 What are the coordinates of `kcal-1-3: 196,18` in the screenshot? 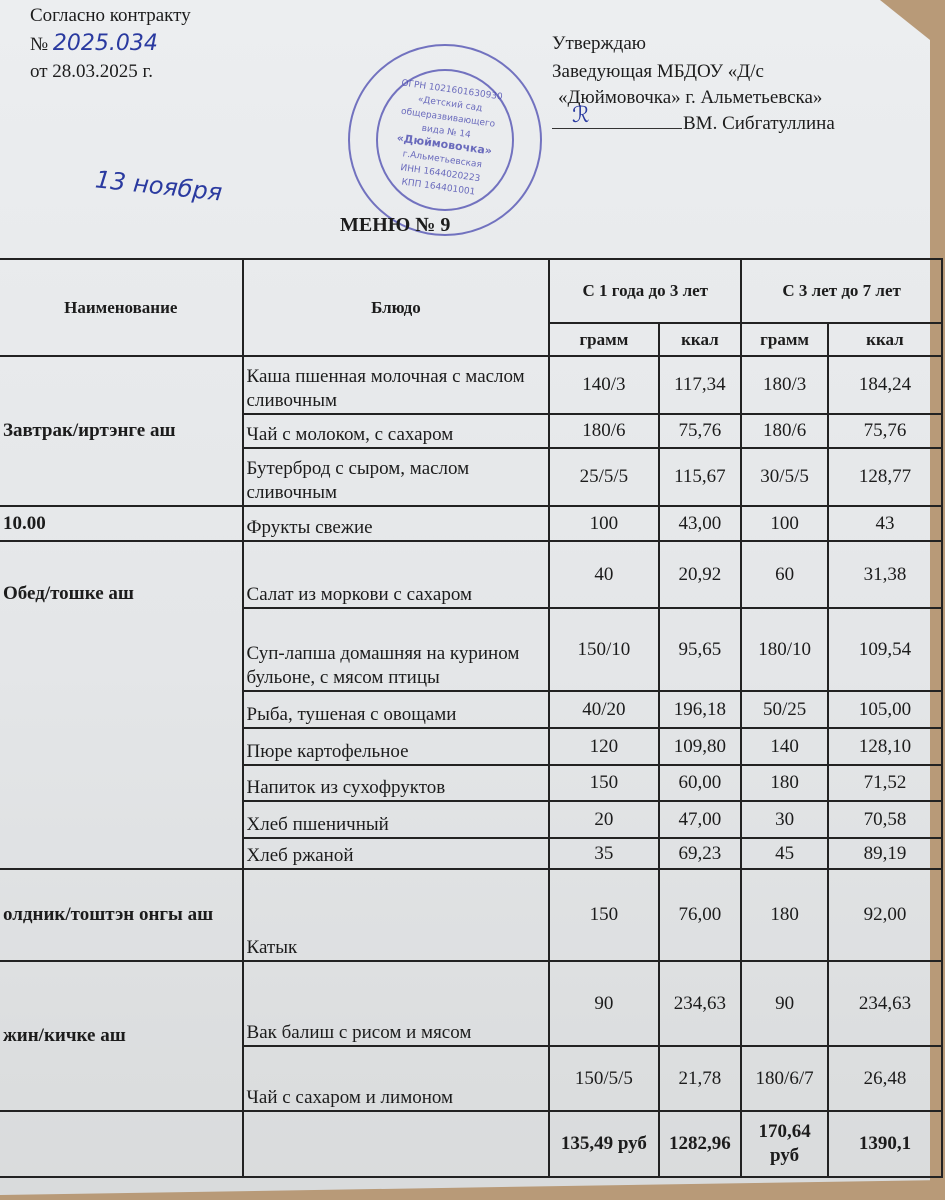 It's located at (700, 709).